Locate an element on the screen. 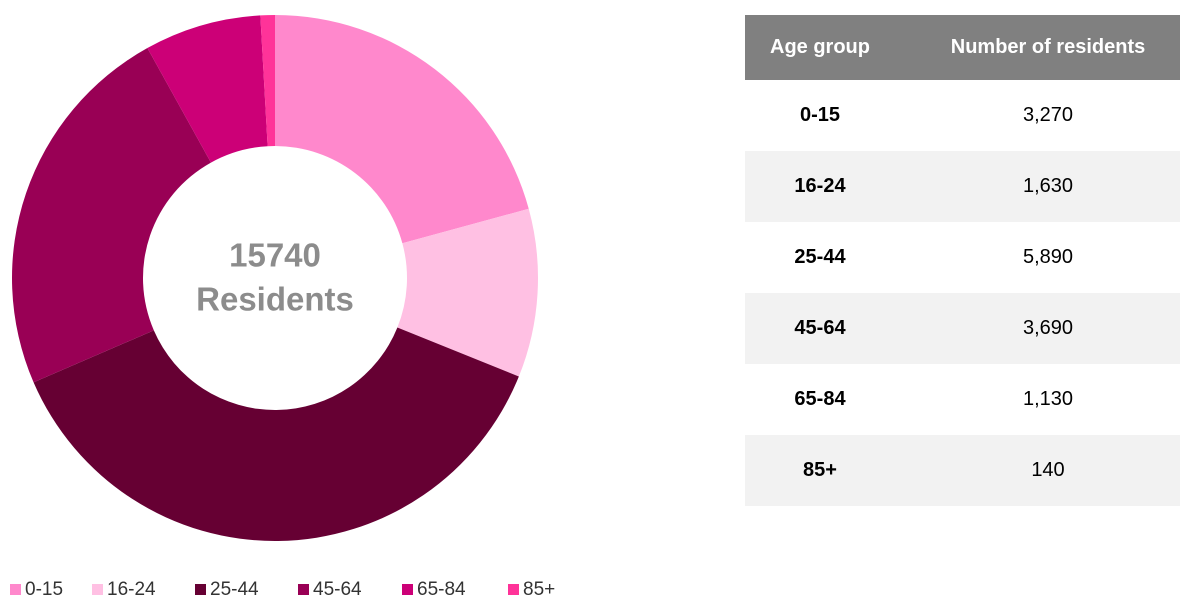 The image size is (1186, 603). legend-label: 65-84 is located at coordinates (441, 588).